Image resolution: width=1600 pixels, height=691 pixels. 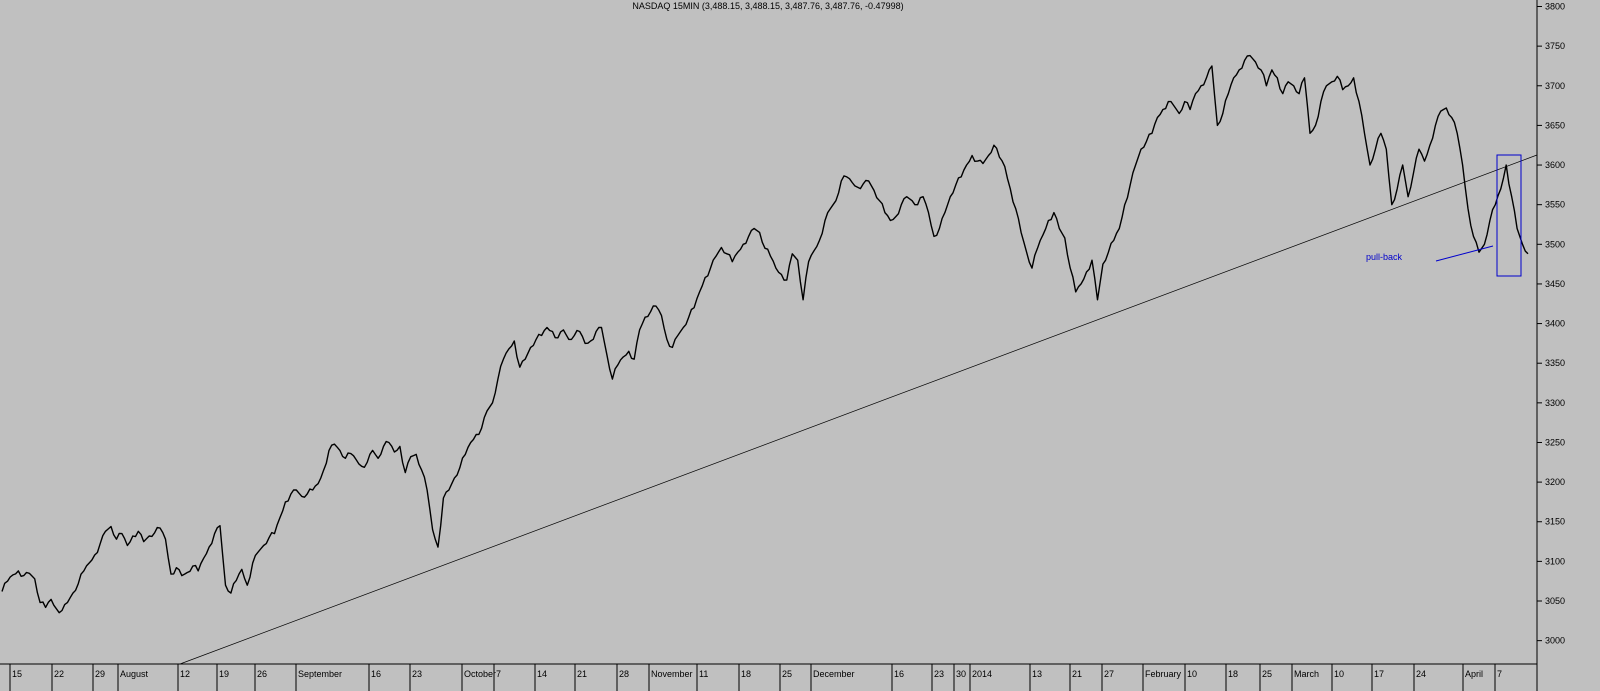 I want to click on x-tick-label: 30, so click(x=961, y=674).